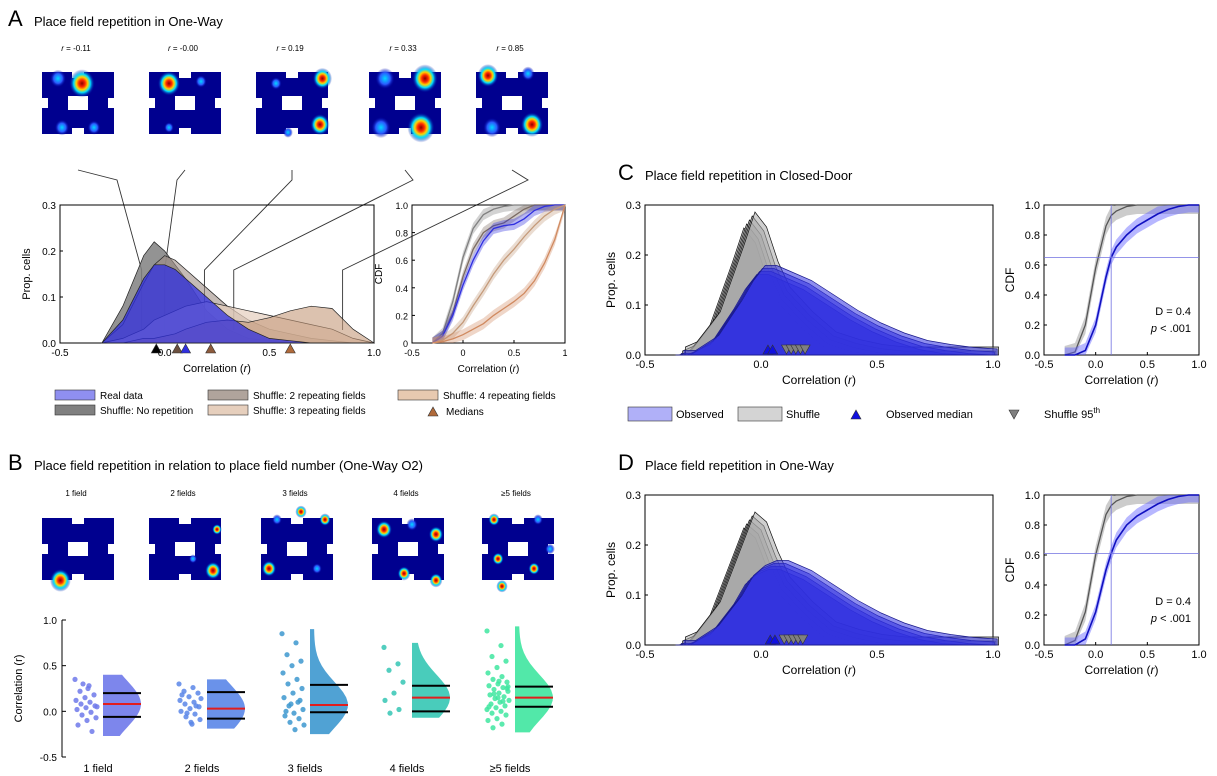  Describe the element at coordinates (146, 411) in the screenshot. I see `legend-label: Shuffle: No repetition` at that location.